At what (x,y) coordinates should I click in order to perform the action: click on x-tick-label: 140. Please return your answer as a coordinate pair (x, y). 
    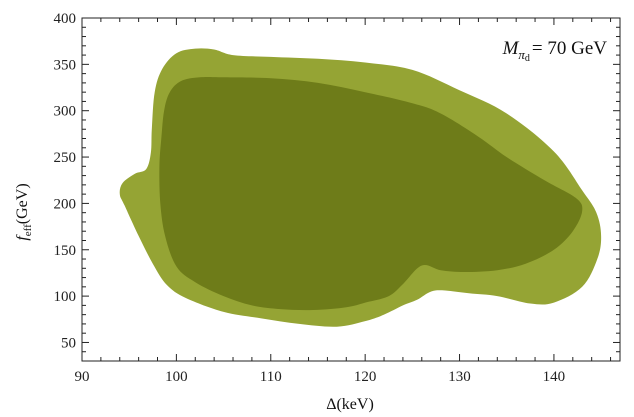
    Looking at the image, I should click on (554, 377).